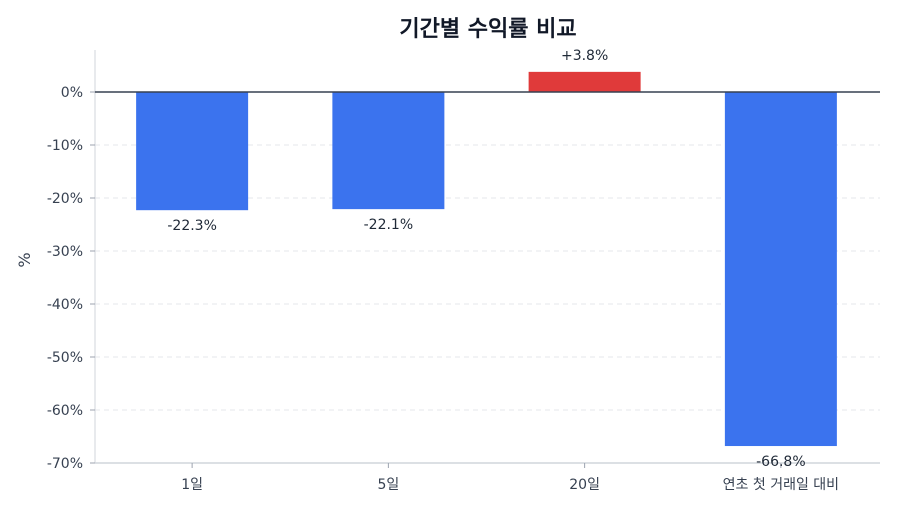 This screenshot has height=514, width=900. Describe the element at coordinates (192, 226) in the screenshot. I see `data-label: -22.3%` at that location.